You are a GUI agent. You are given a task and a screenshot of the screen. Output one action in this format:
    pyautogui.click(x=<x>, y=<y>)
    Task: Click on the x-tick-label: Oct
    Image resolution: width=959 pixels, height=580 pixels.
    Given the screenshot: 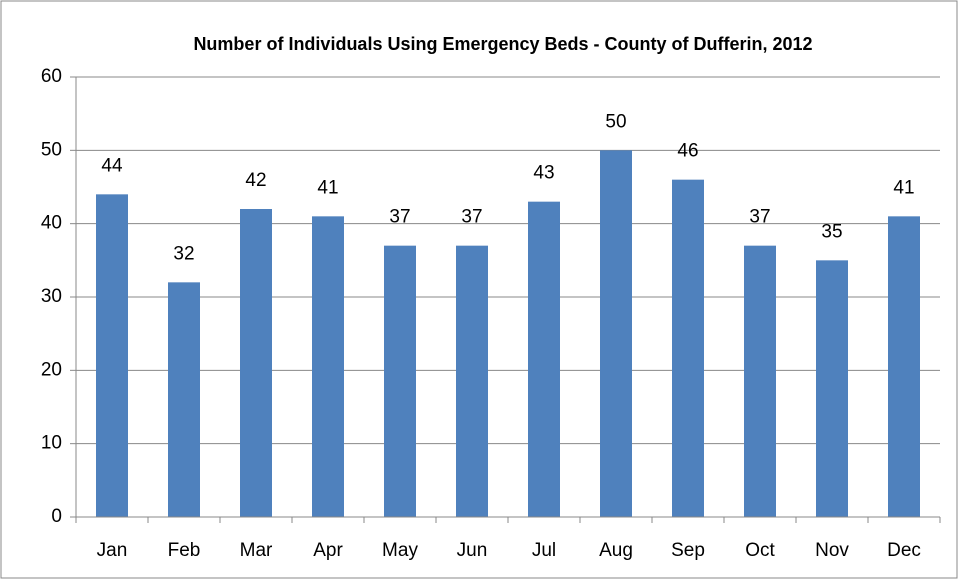 What is the action you would take?
    pyautogui.click(x=760, y=550)
    